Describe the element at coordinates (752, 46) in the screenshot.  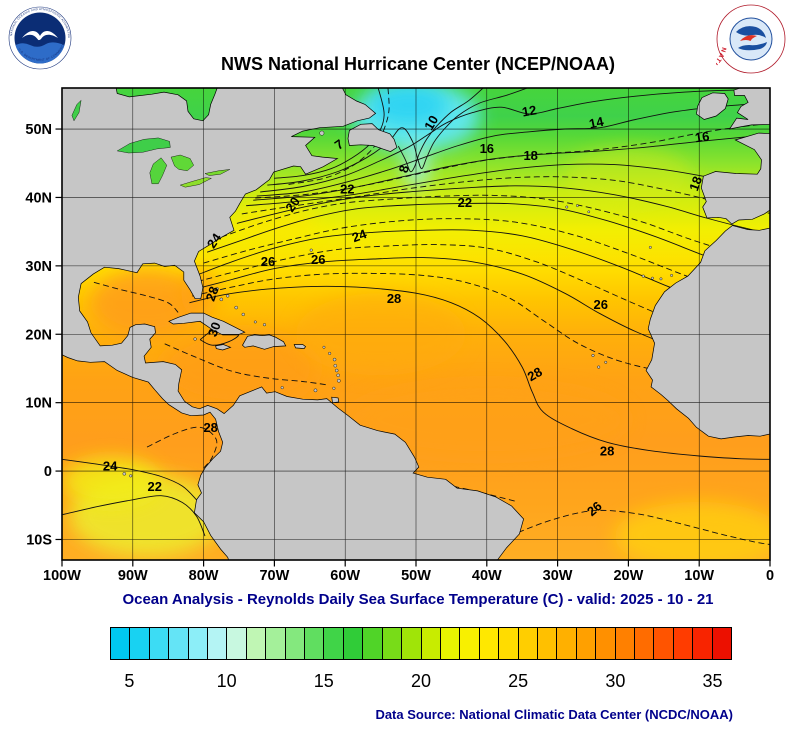
I see `nws-globe-land2` at that location.